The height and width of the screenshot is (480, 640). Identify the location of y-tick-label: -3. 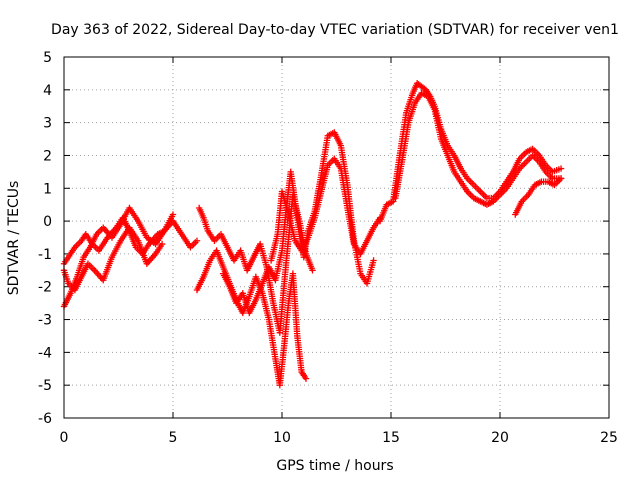
(45, 321).